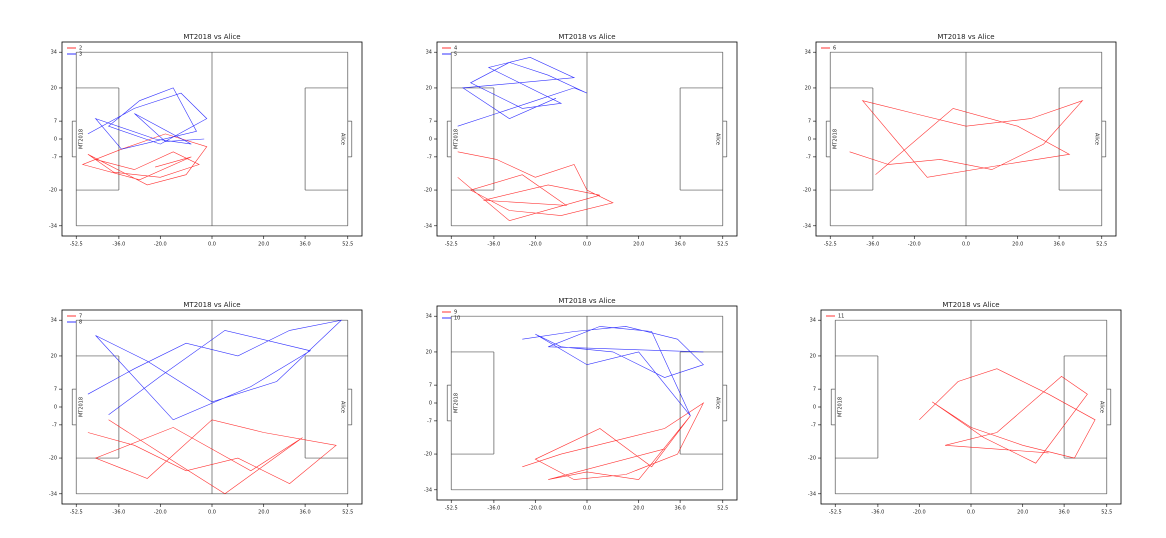 The width and height of the screenshot is (1166, 538). Describe the element at coordinates (841, 317) in the screenshot. I see `legend-label: 11` at that location.